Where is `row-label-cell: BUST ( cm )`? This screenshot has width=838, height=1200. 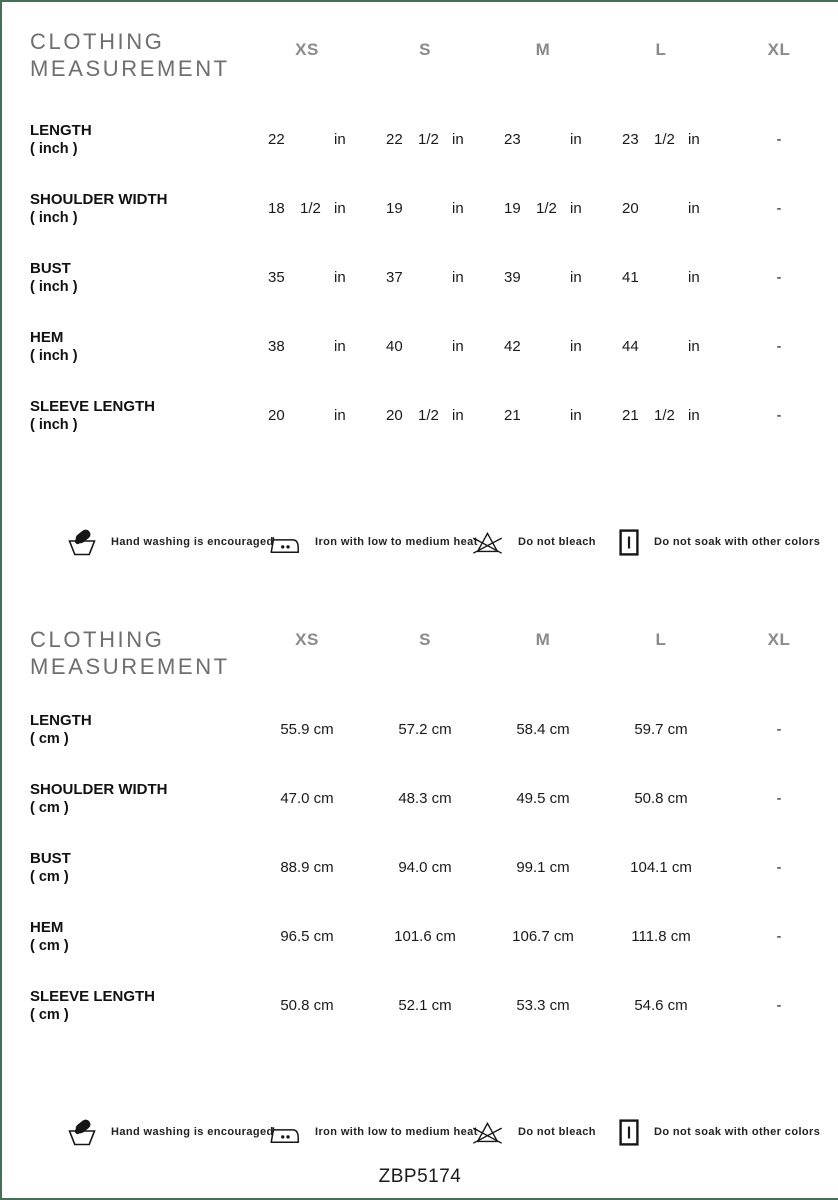
row-label-cell: BUST ( cm ) is located at coordinates (50, 867).